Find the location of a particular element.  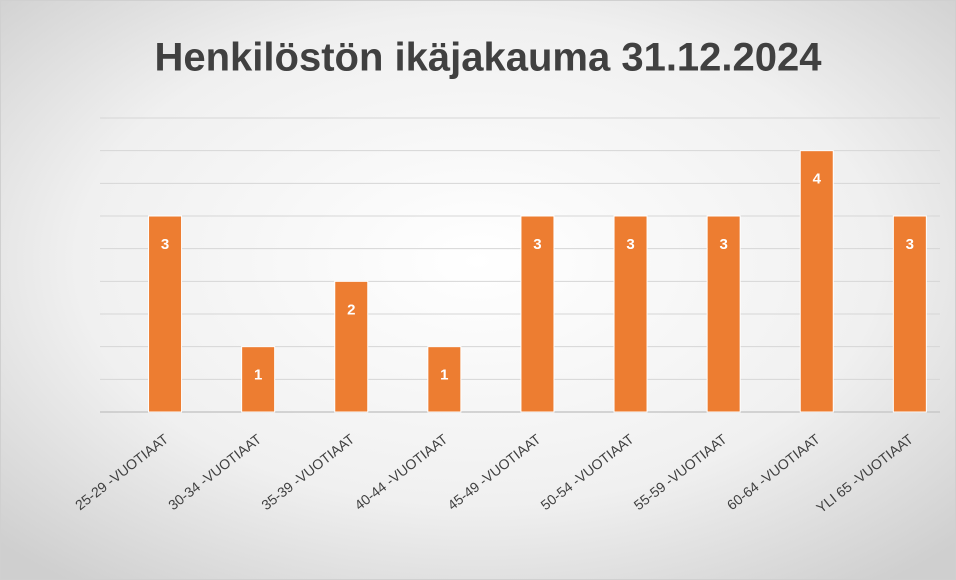

data-label: 4 is located at coordinates (817, 179).